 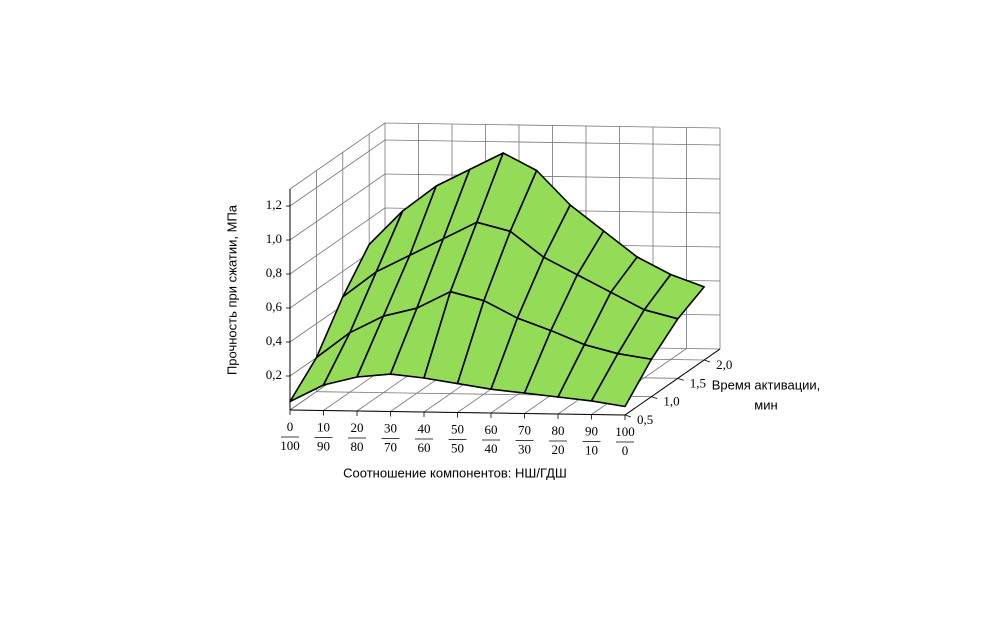 I want to click on z-tick-label: 0,2, so click(x=274, y=374).